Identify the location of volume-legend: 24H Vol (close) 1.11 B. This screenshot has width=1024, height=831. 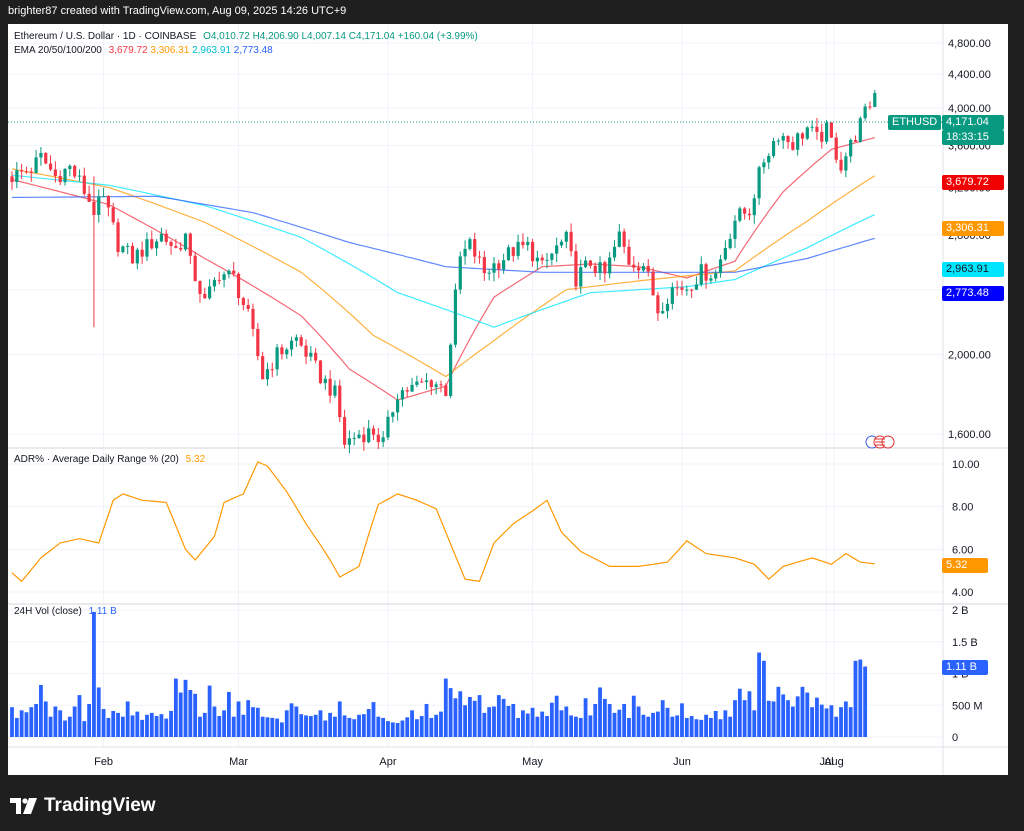
(65, 611).